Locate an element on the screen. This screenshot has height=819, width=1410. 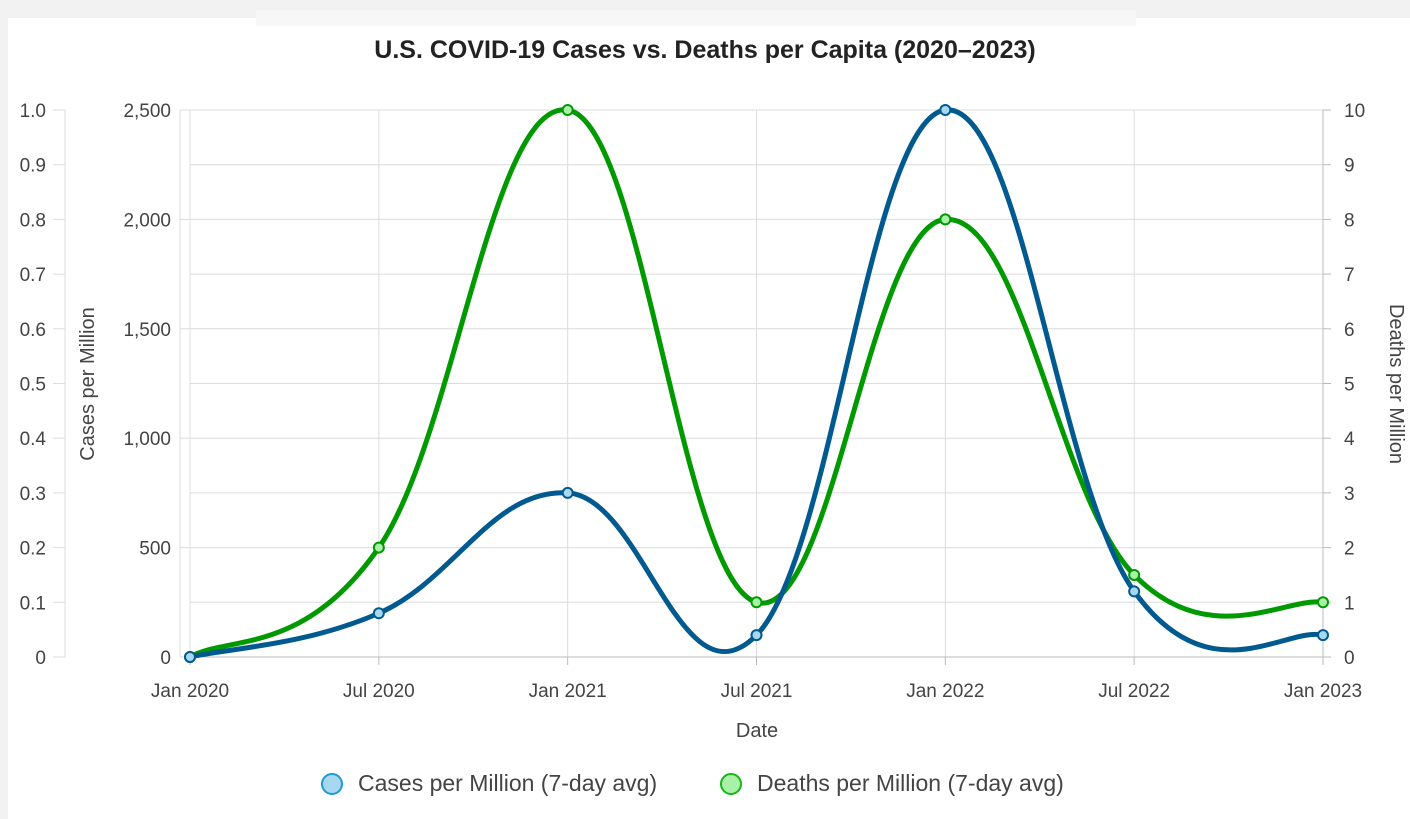
outer-left-tick-label: 0.7 is located at coordinates (33, 275).